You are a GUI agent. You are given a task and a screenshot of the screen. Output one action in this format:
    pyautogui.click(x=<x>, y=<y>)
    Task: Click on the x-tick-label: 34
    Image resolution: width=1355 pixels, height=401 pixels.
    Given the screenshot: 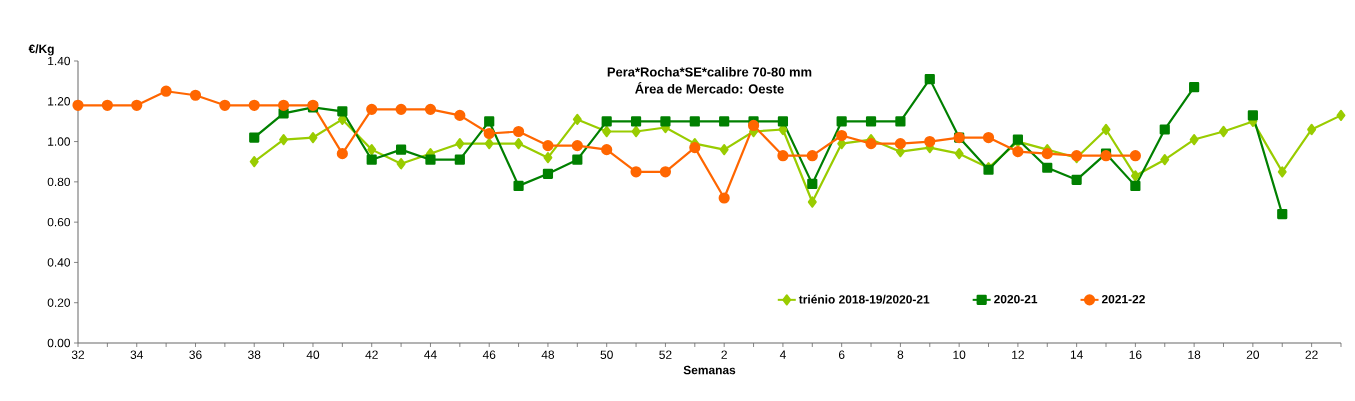 What is the action you would take?
    pyautogui.click(x=137, y=354)
    